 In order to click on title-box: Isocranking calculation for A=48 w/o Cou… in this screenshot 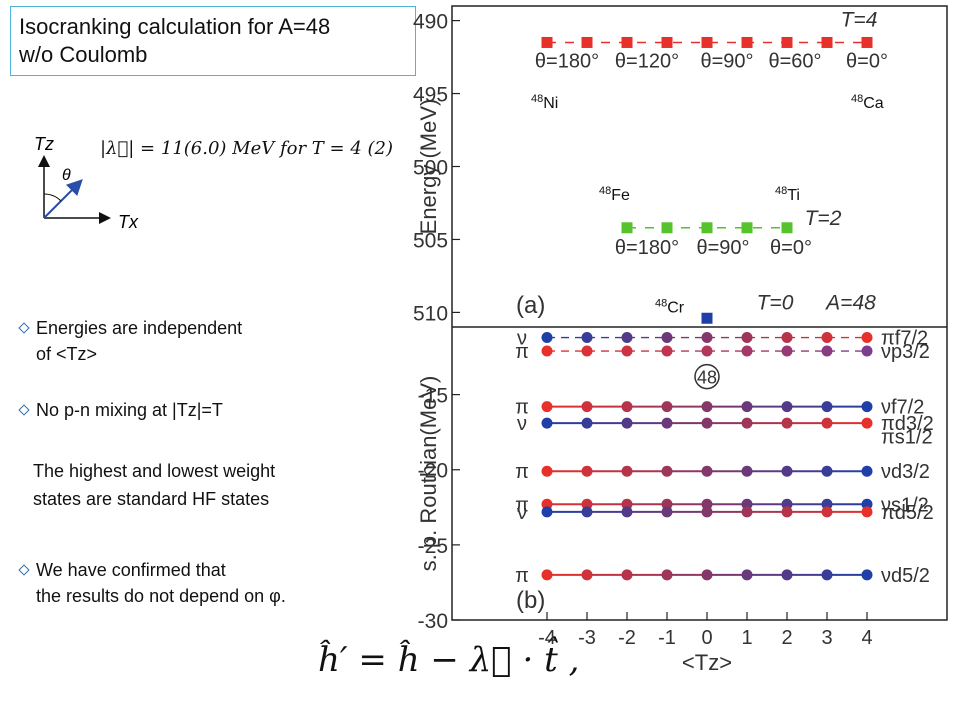, I will do `click(213, 41)`.